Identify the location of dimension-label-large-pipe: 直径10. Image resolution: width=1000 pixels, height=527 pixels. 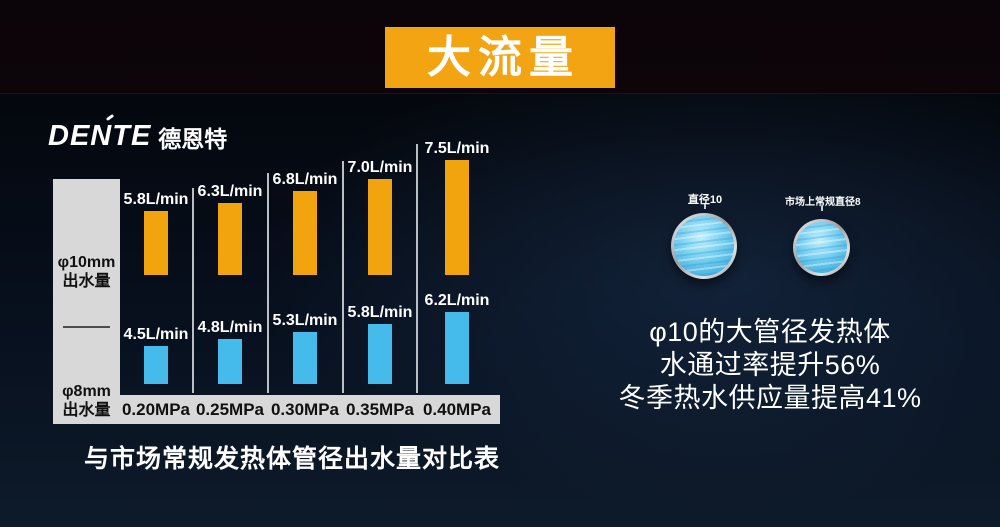
(705, 200).